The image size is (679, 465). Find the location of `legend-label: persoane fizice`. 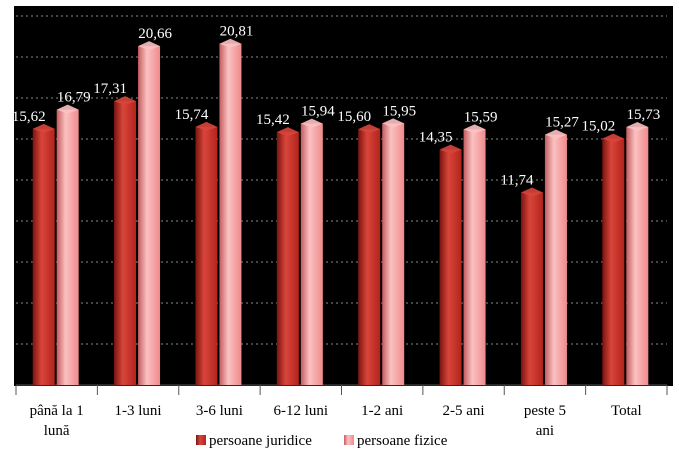

legend-label: persoane fizice is located at coordinates (402, 441).